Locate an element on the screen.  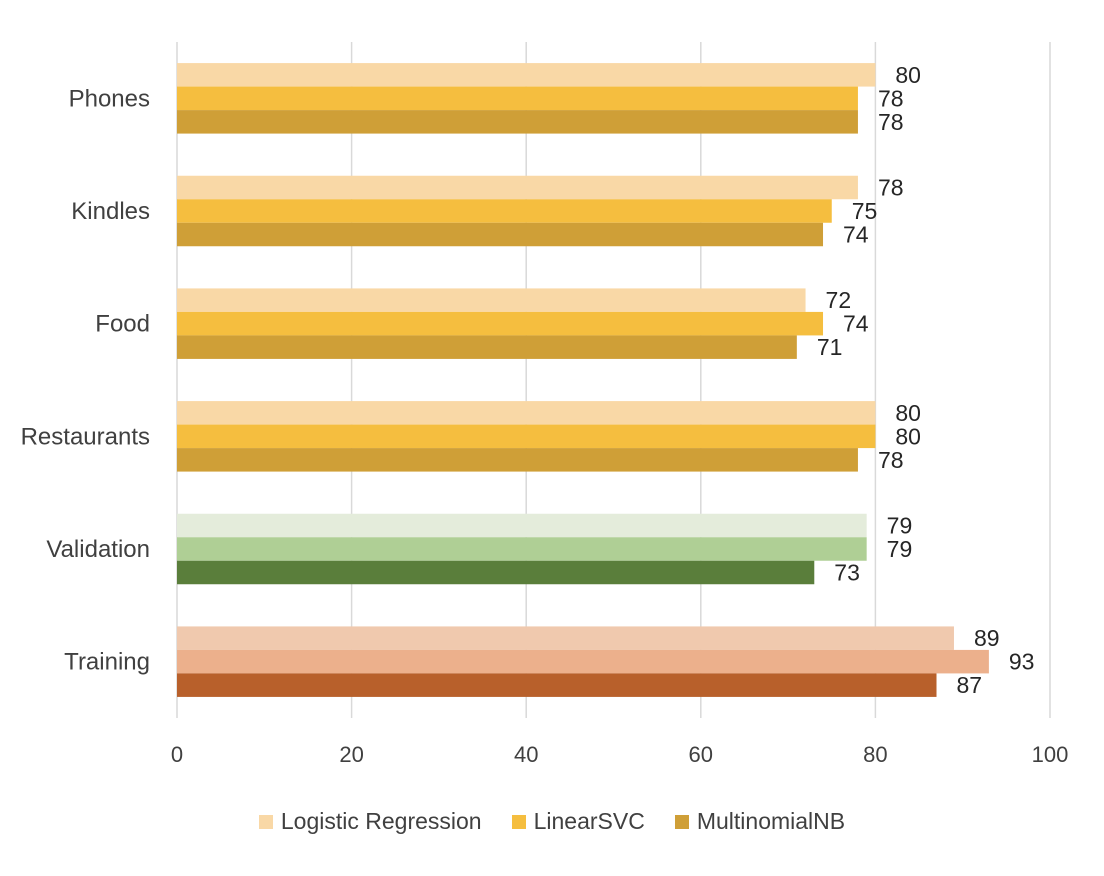
category-label: Phones is located at coordinates (109, 98).